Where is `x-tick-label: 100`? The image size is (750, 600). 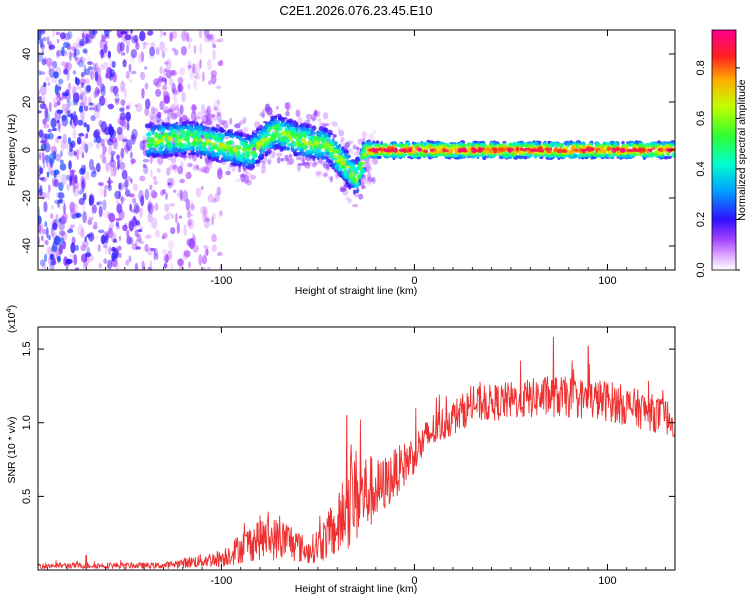 x-tick-label: 100 is located at coordinates (607, 581).